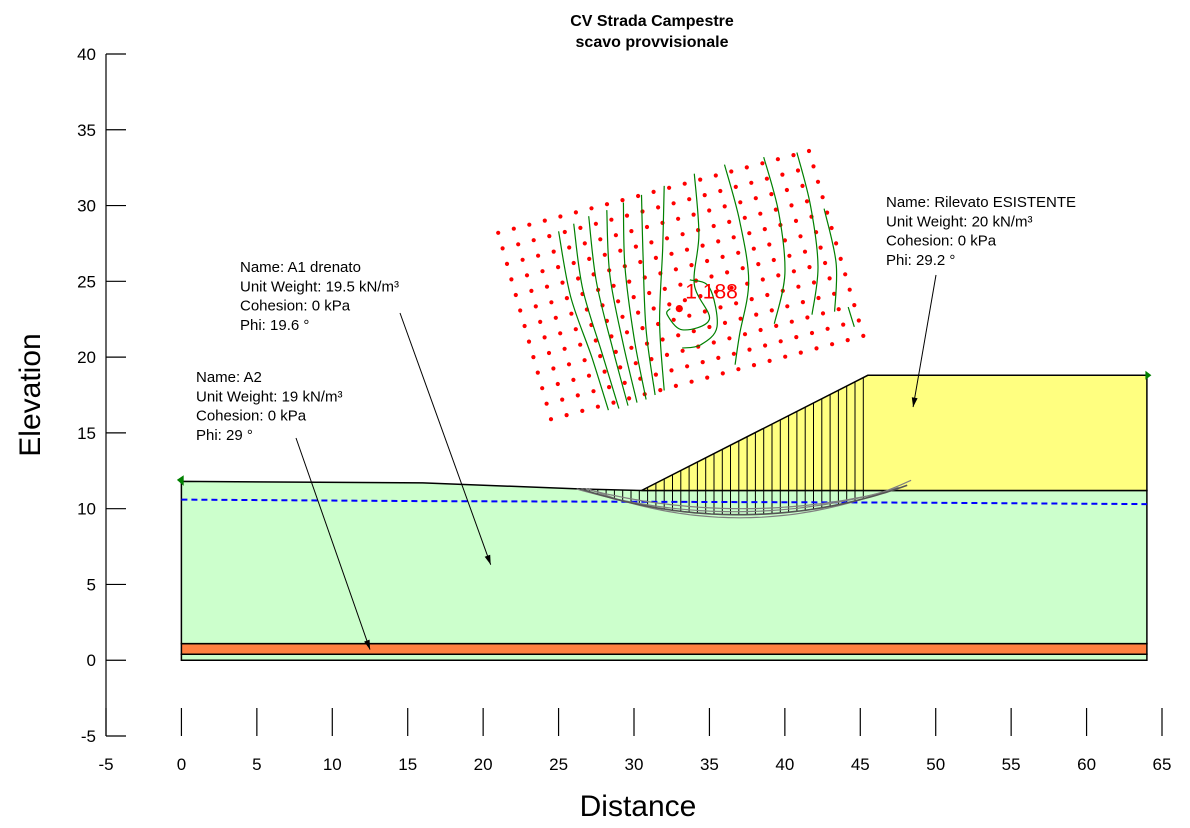  Describe the element at coordinates (920, 260) in the screenshot. I see `material-label-line: Phi: 29.2 °` at that location.